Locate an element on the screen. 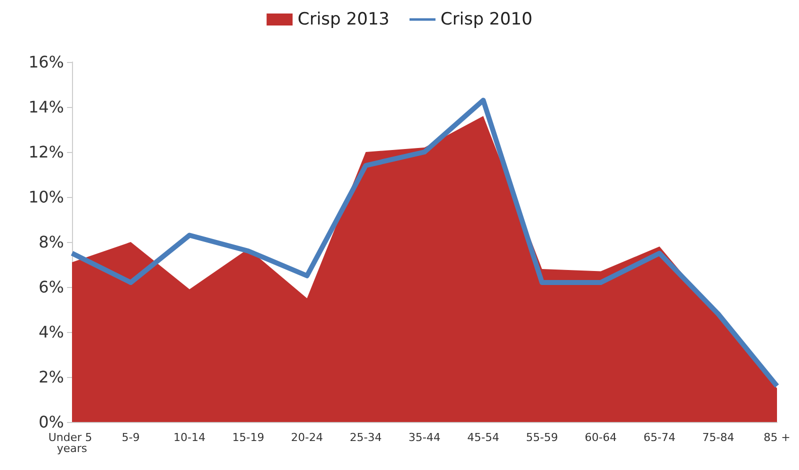 The width and height of the screenshot is (799, 470). x-tick-label: 35-44 is located at coordinates (424, 437).